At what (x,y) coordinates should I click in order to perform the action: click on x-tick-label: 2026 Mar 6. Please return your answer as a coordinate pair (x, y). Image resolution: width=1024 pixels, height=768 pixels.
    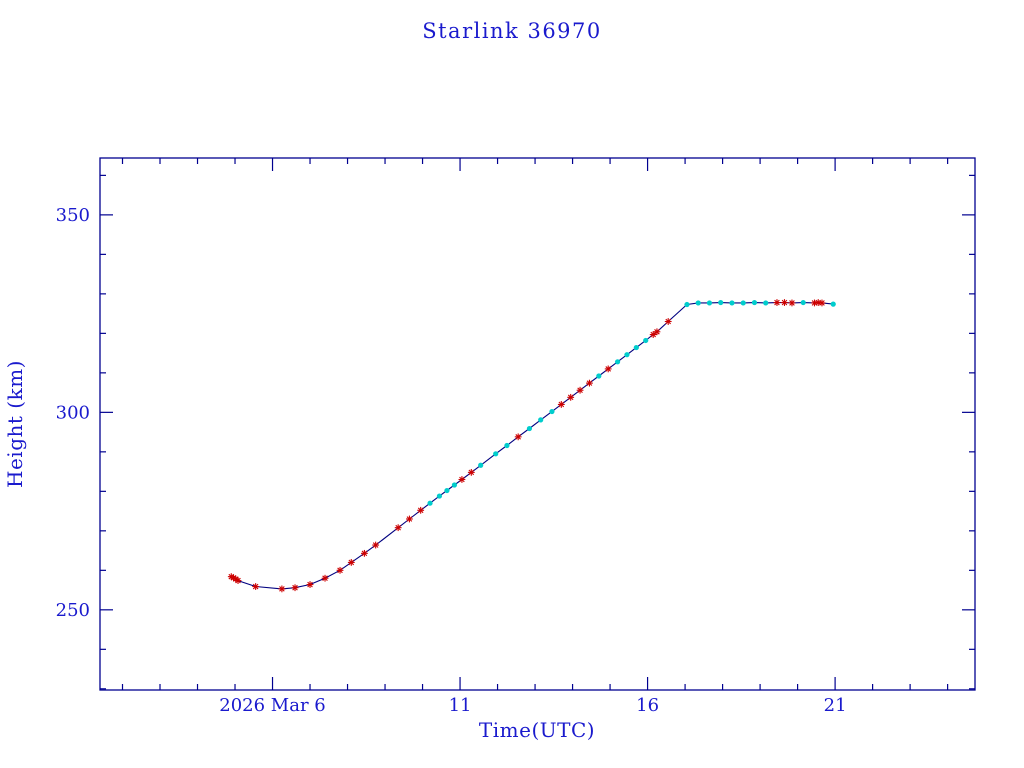
    Looking at the image, I should click on (272, 705).